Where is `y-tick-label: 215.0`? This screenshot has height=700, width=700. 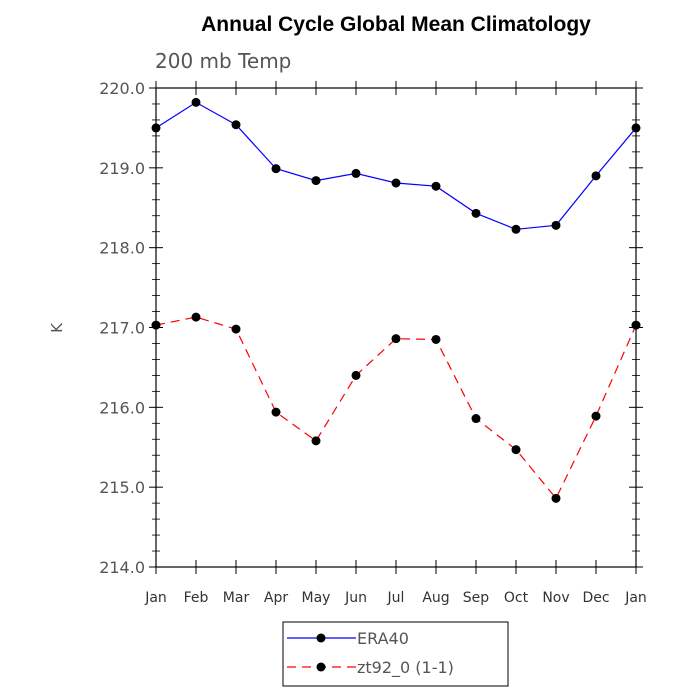 y-tick-label: 215.0 is located at coordinates (122, 487).